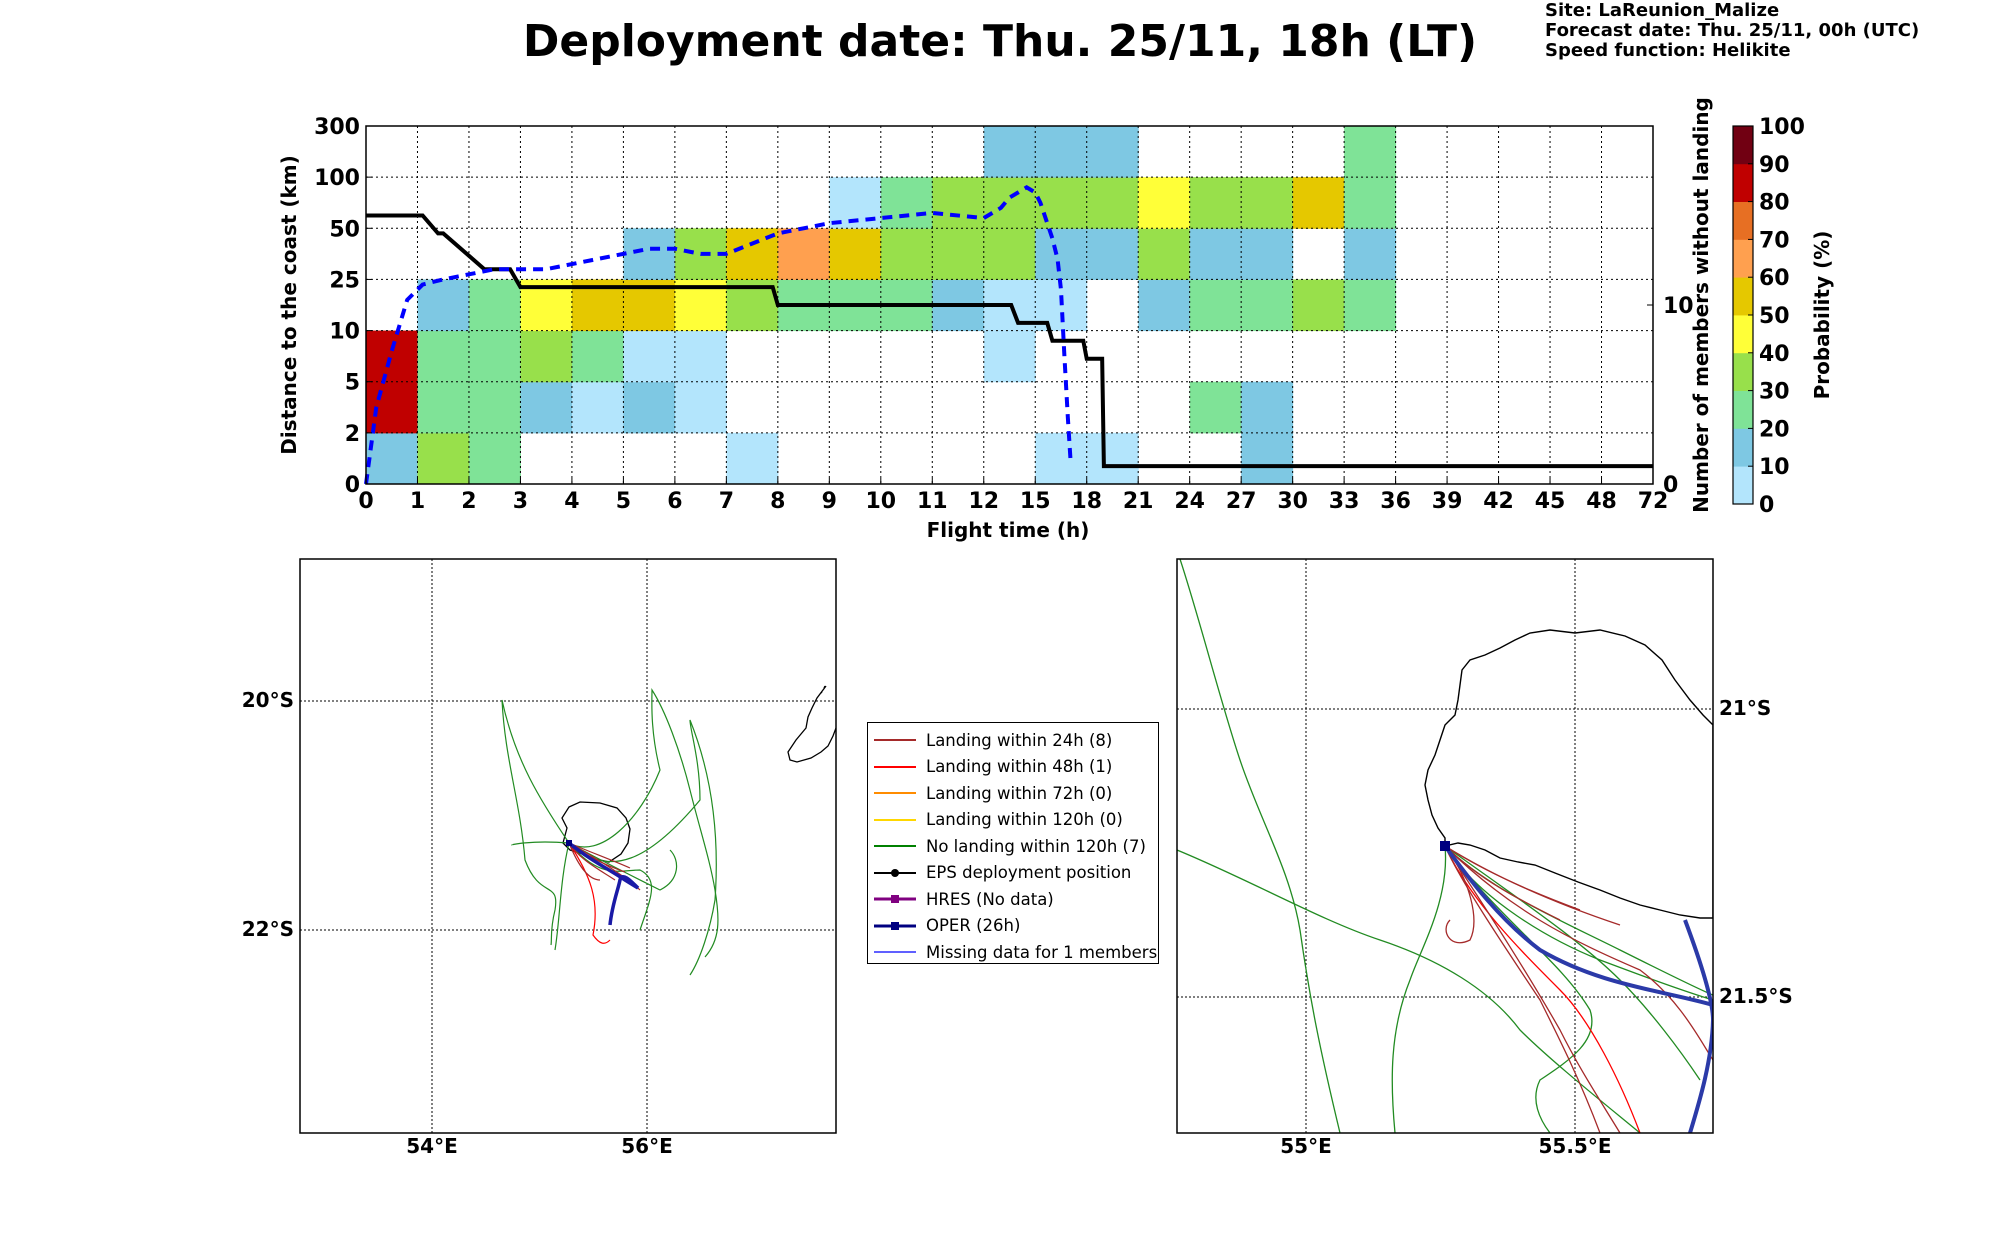 Image resolution: width=2000 pixels, height=1250 pixels. I want to click on colorbar-tick-label: 10, so click(1774, 467).